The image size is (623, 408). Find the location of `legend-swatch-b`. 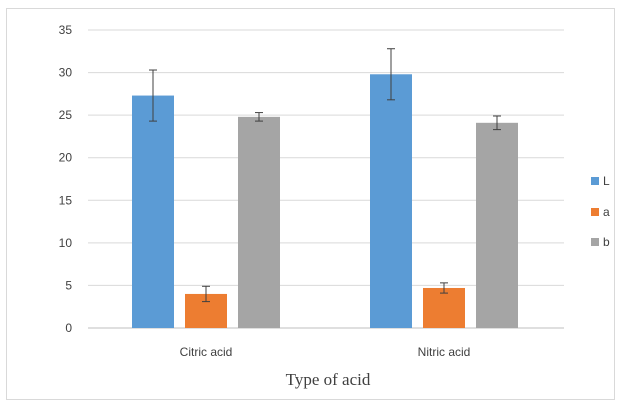

legend-swatch-b is located at coordinates (595, 242).